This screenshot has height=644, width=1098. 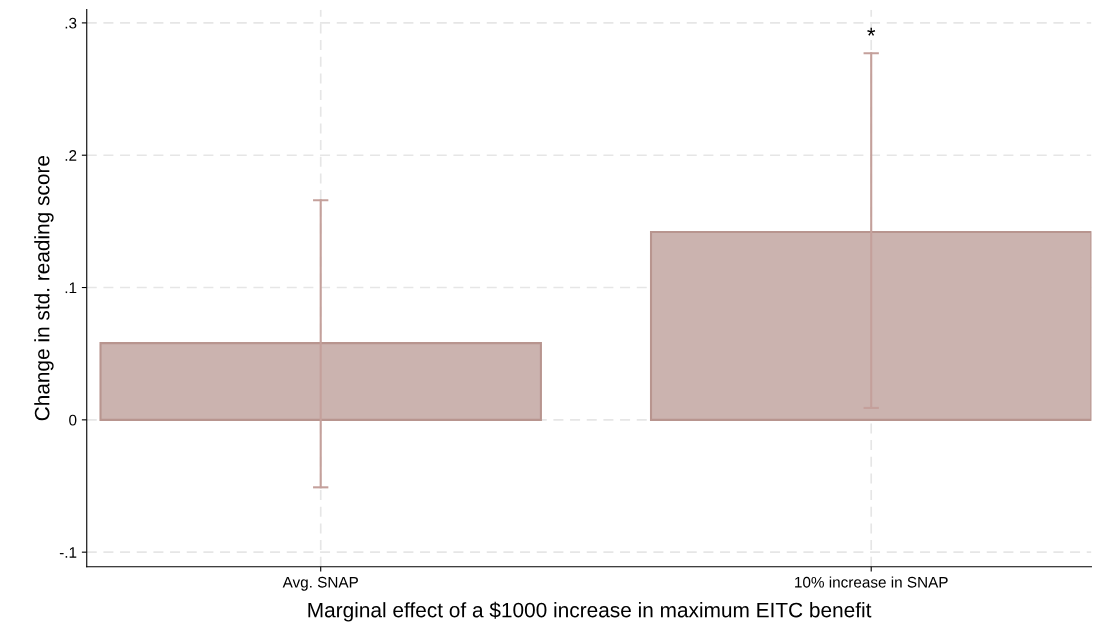 I want to click on y-tick-label: .3, so click(x=71, y=23).